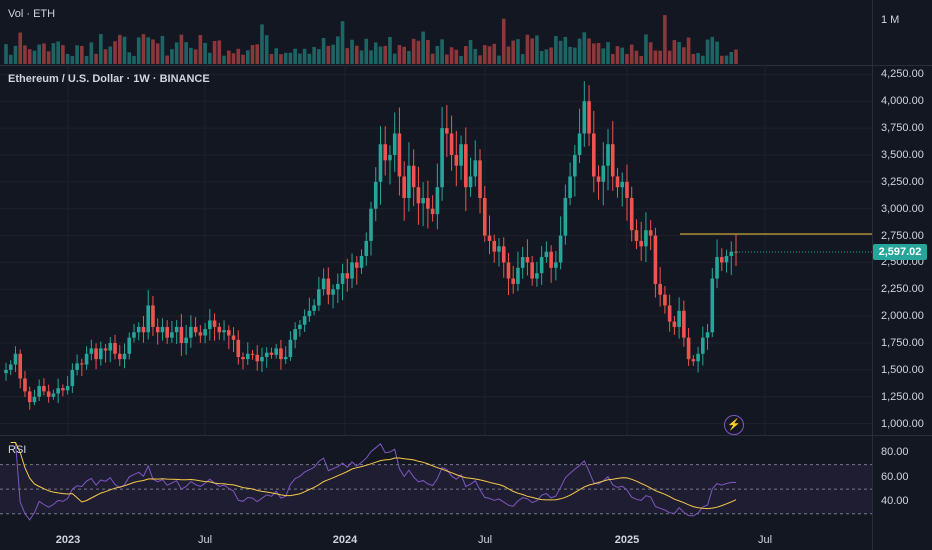 This screenshot has height=550, width=932. What do you see at coordinates (17, 450) in the screenshot?
I see `rsi-label: RSI` at bounding box center [17, 450].